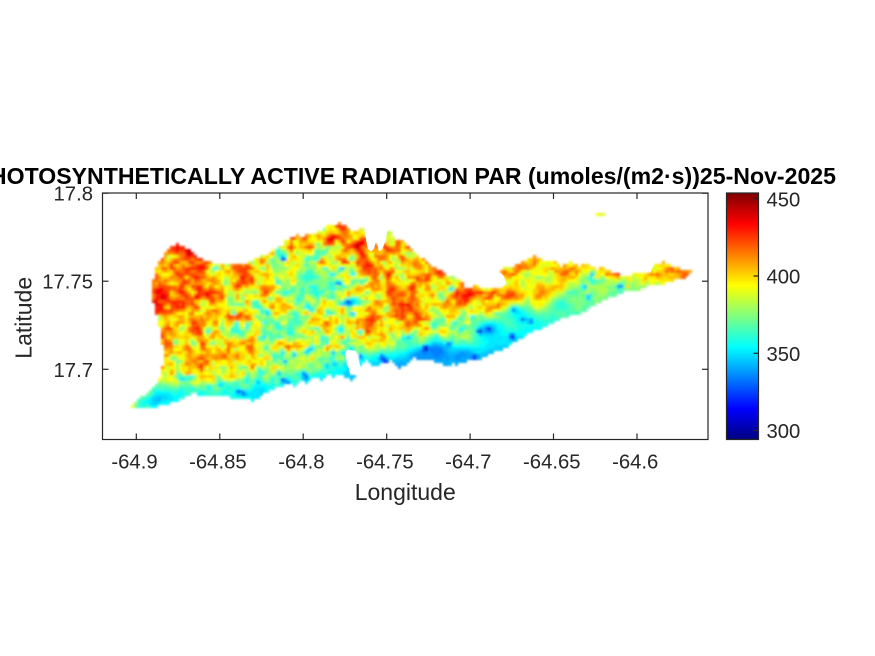 This screenshot has height=656, width=875. What do you see at coordinates (73, 195) in the screenshot?
I see `svg-text: 17.8` at bounding box center [73, 195].